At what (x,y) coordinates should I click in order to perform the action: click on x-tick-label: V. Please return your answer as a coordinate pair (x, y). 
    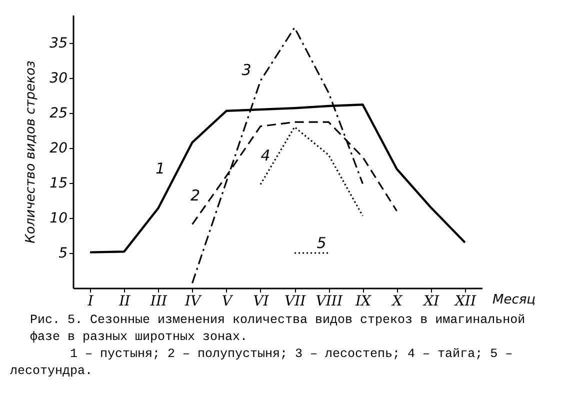
    Looking at the image, I should click on (228, 302).